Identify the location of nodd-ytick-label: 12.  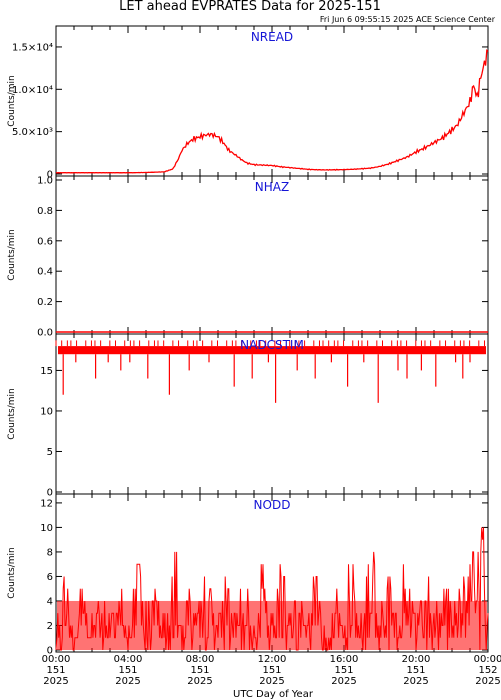
(46, 503).